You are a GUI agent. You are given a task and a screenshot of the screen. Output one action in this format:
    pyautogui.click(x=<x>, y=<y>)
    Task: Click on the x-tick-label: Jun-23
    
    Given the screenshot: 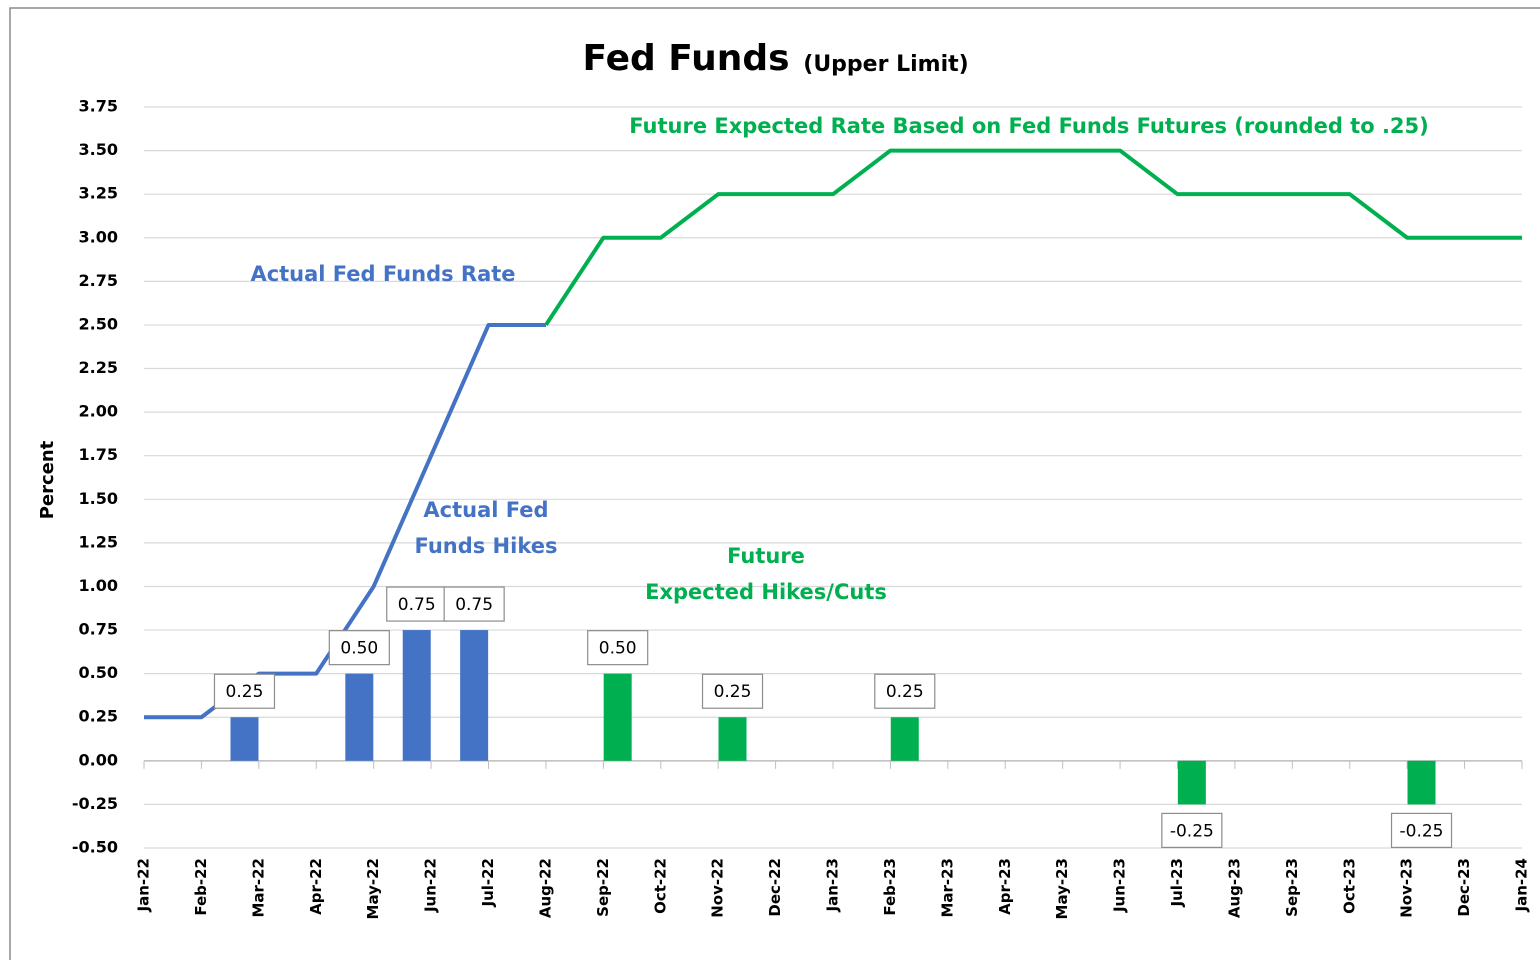 What is the action you would take?
    pyautogui.click(x=1120, y=885)
    